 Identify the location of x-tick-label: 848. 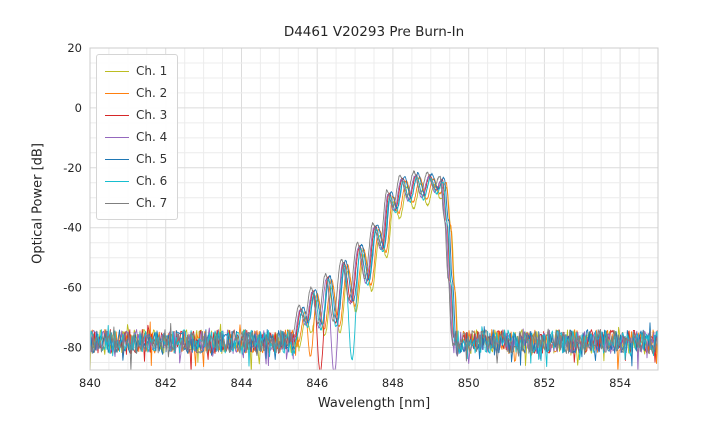
(393, 383).